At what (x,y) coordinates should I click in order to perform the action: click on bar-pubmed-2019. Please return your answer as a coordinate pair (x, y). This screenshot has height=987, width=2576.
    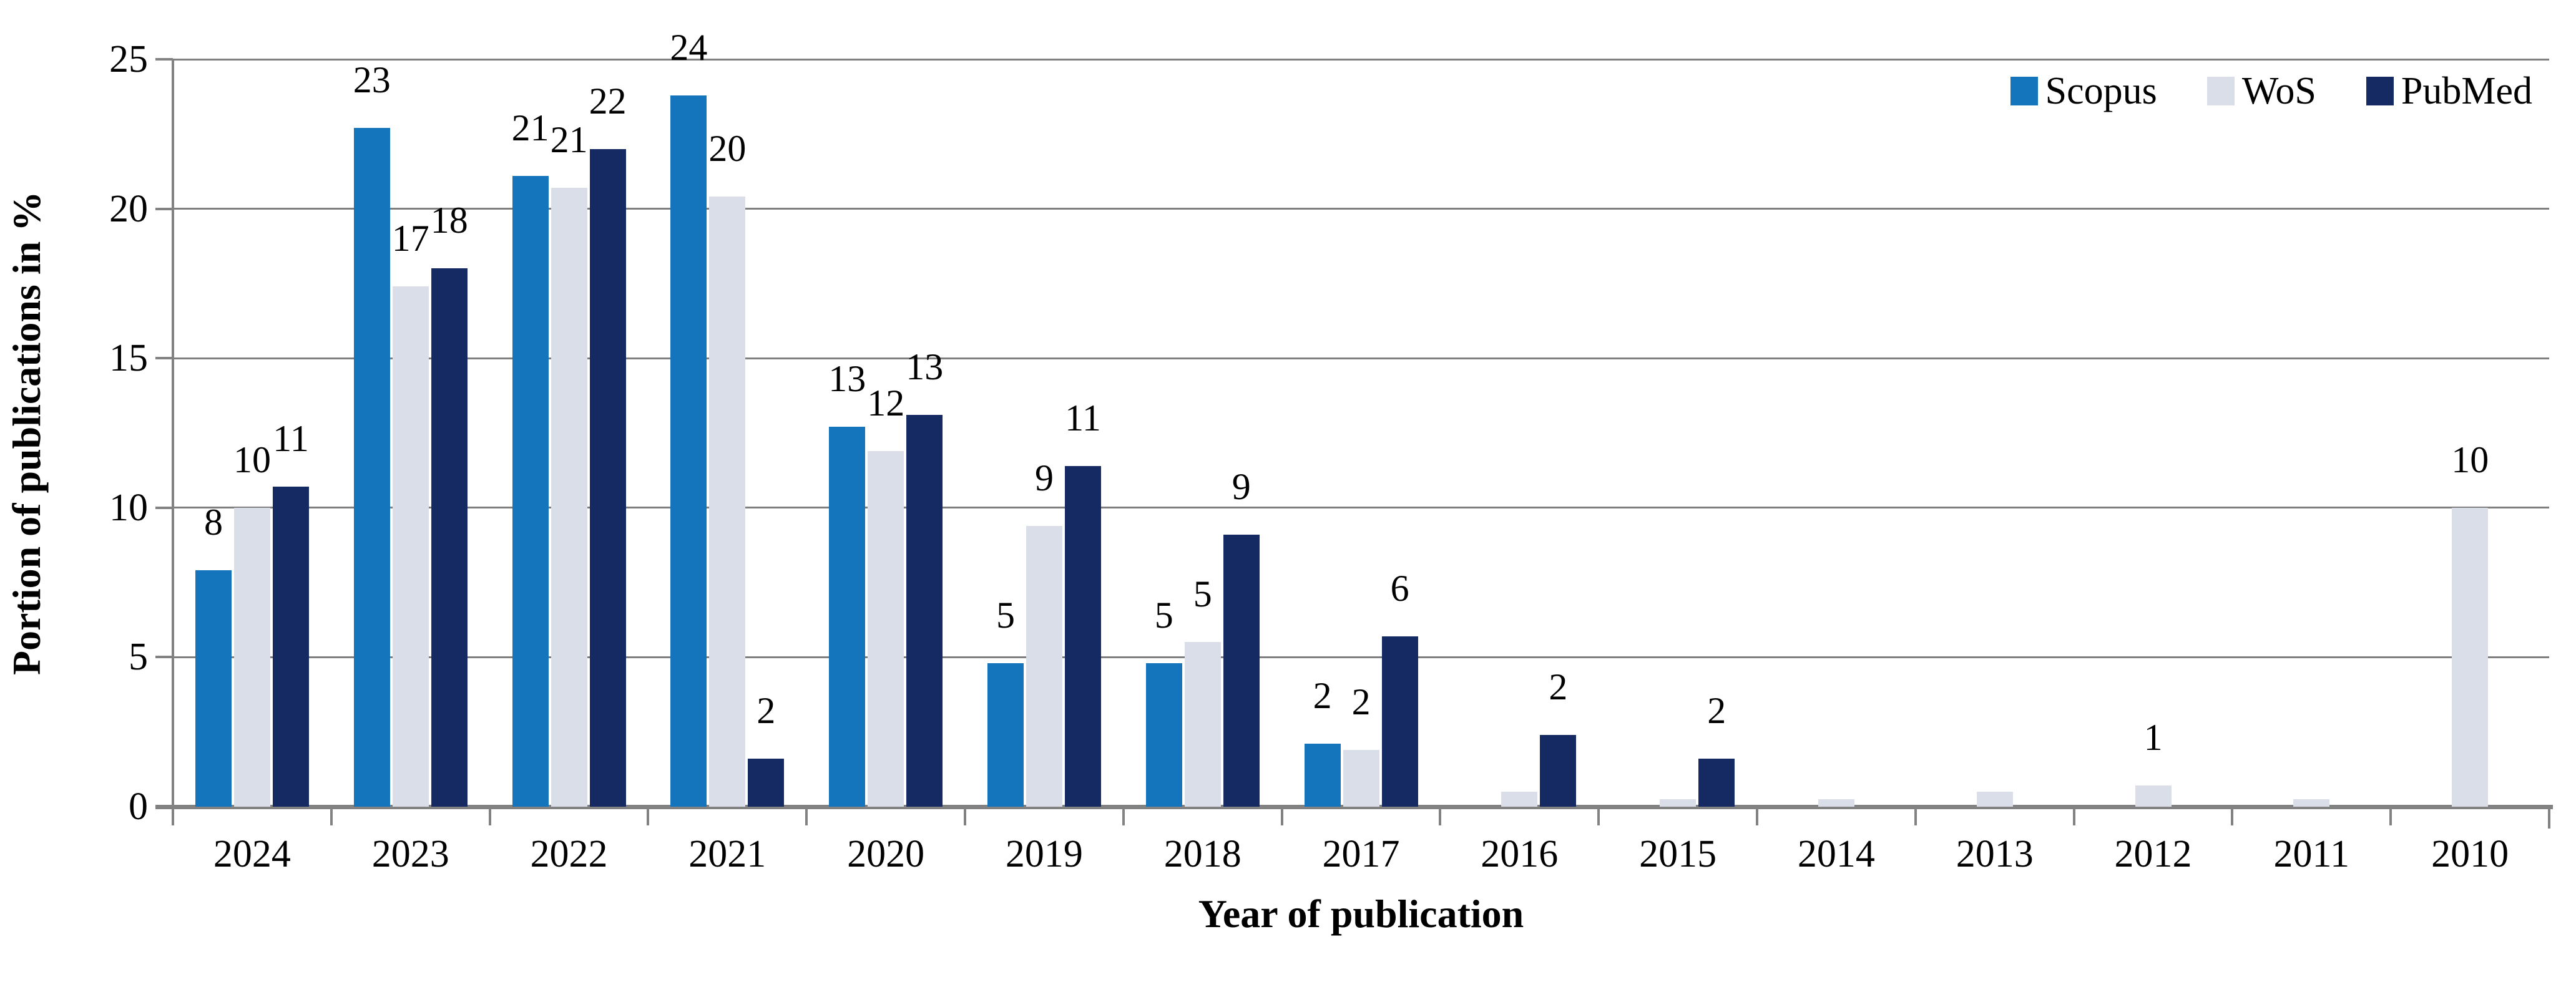
    Looking at the image, I should click on (1083, 636).